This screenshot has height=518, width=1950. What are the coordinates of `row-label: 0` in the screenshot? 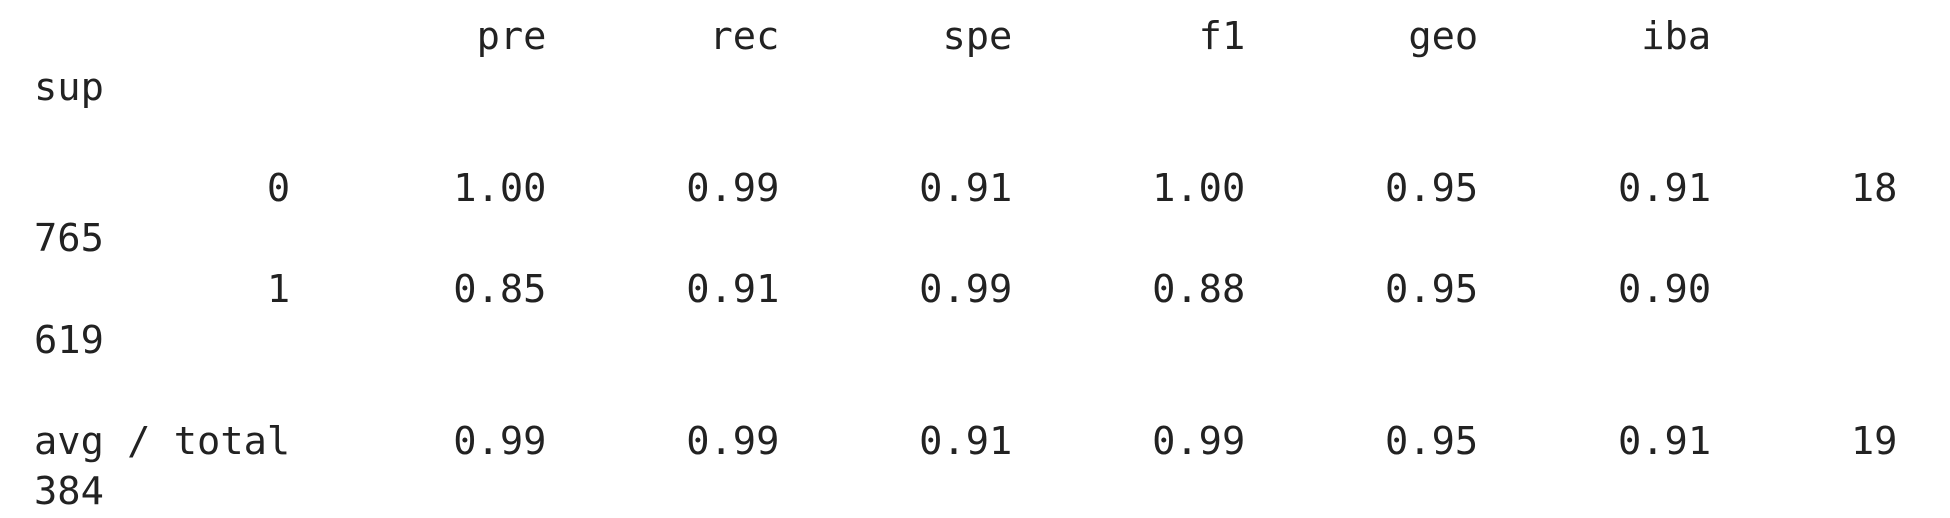 It's located at (278, 188).